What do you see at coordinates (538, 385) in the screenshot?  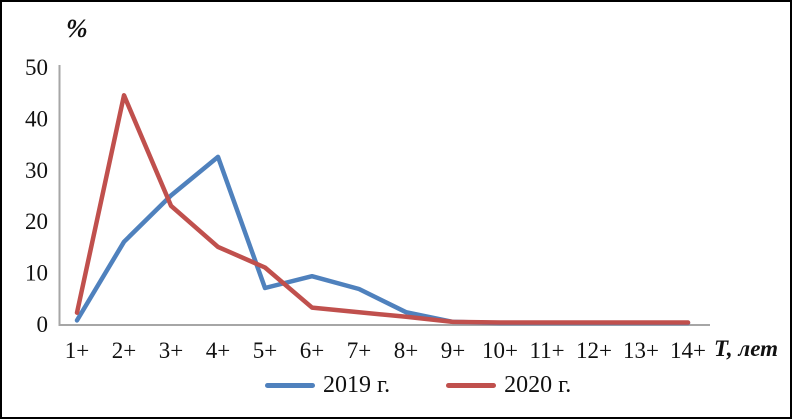 I see `legend-label-2020: 2020 г.` at bounding box center [538, 385].